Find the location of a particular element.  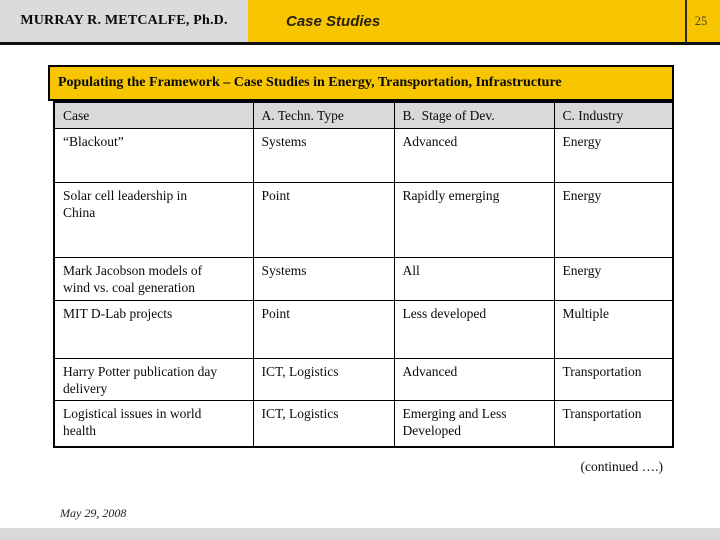

table-cell: Logistical issues in world health is located at coordinates (153, 423).